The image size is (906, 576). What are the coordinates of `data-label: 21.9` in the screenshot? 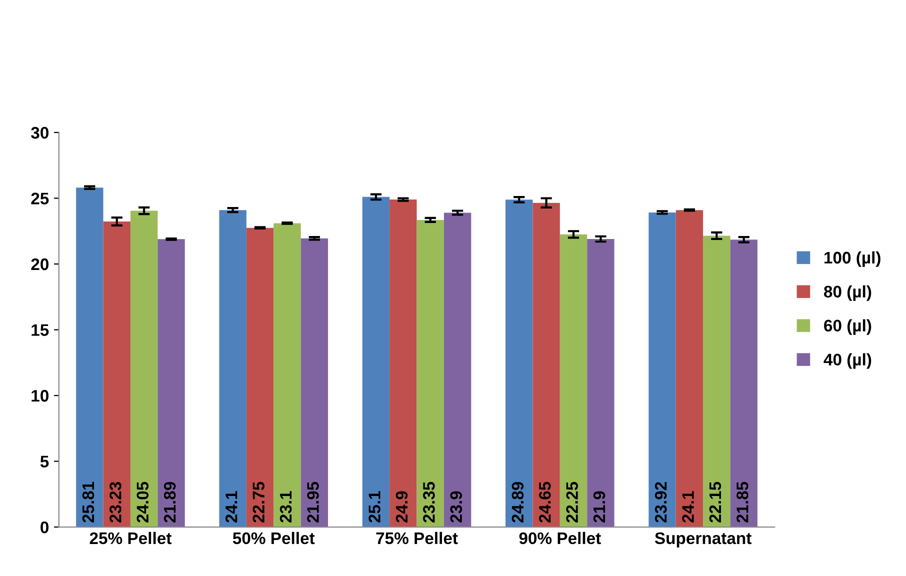 It's located at (599, 507).